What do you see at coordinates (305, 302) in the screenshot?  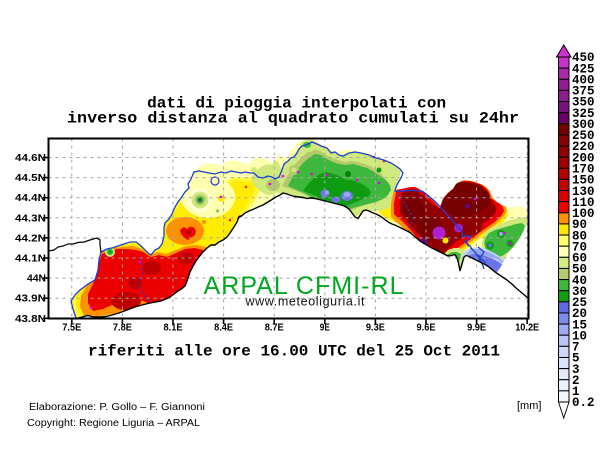 I see `svg-text: www.meteoliguria.it` at bounding box center [305, 302].